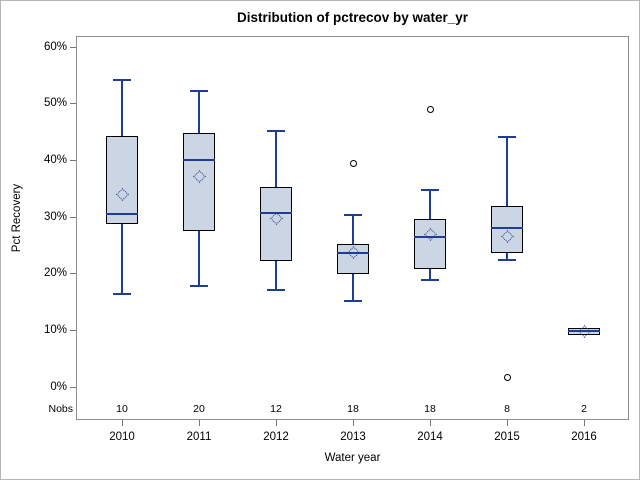  Describe the element at coordinates (584, 409) in the screenshot. I see `nobs-value: 2` at that location.